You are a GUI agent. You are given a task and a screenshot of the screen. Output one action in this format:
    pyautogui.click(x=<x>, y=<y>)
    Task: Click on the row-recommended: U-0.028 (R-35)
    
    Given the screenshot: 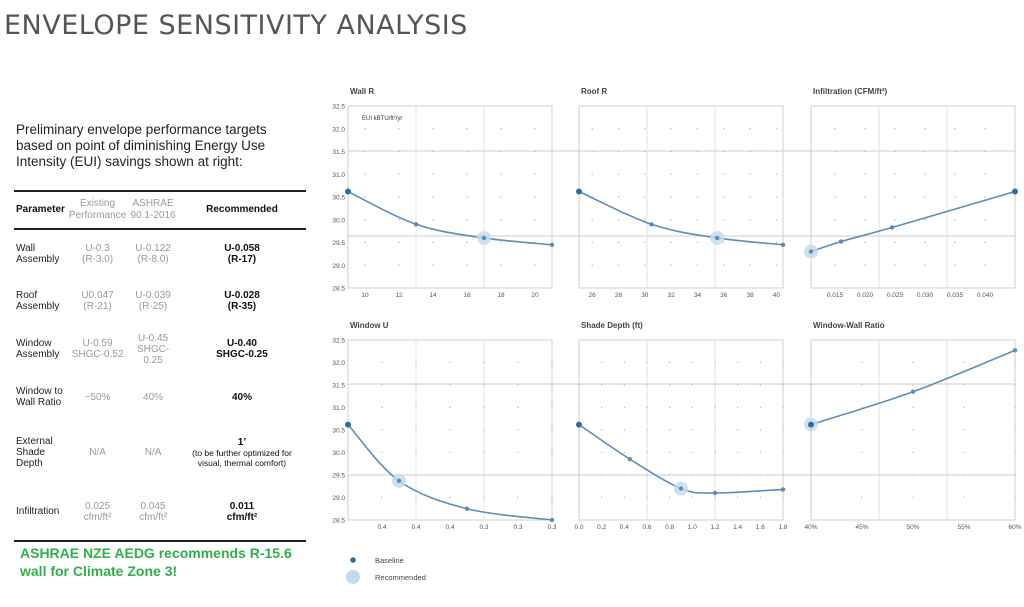 What is the action you would take?
    pyautogui.click(x=242, y=301)
    